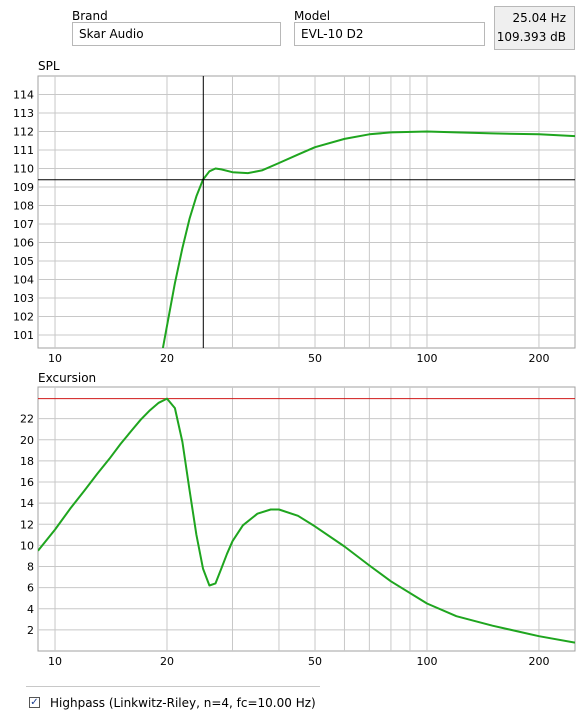 The height and width of the screenshot is (724, 581). What do you see at coordinates (67, 378) in the screenshot?
I see `excursion-panel-title: Excursion` at bounding box center [67, 378].